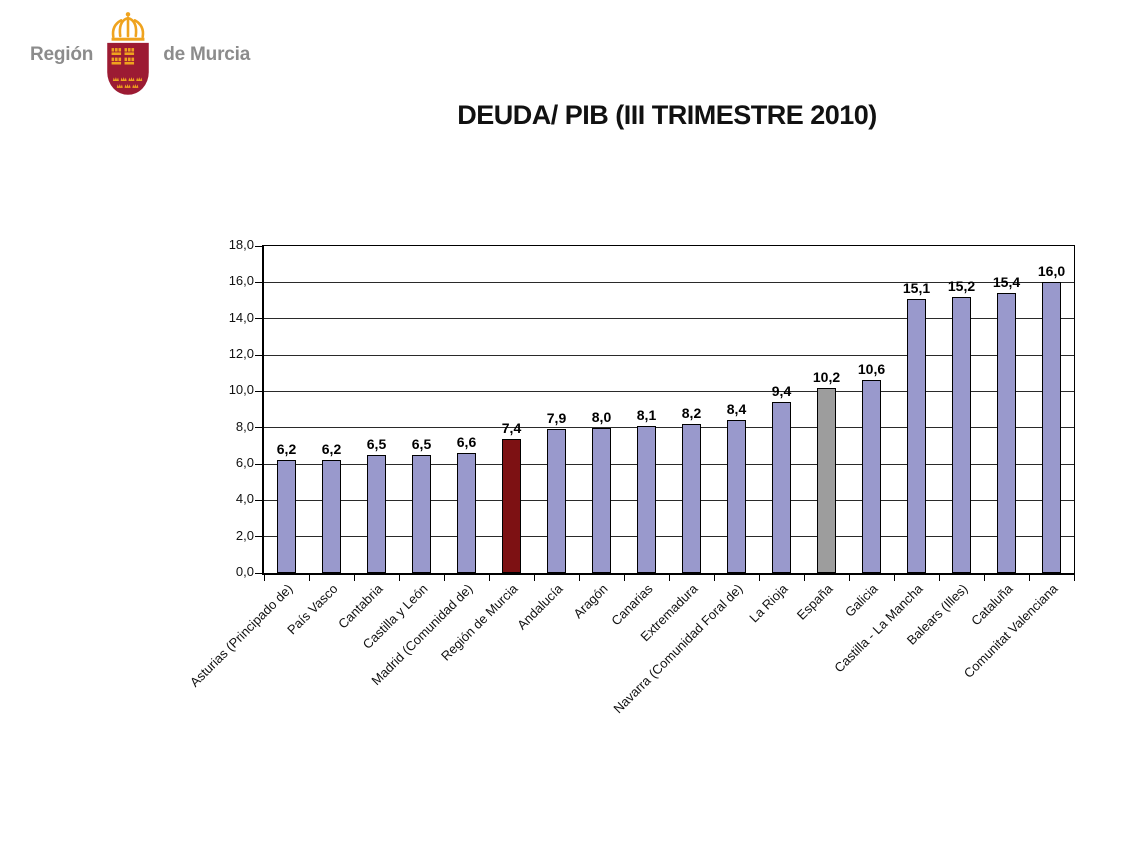  What do you see at coordinates (241, 244) in the screenshot?
I see `y-axis-tick-label: 18,0` at bounding box center [241, 244].